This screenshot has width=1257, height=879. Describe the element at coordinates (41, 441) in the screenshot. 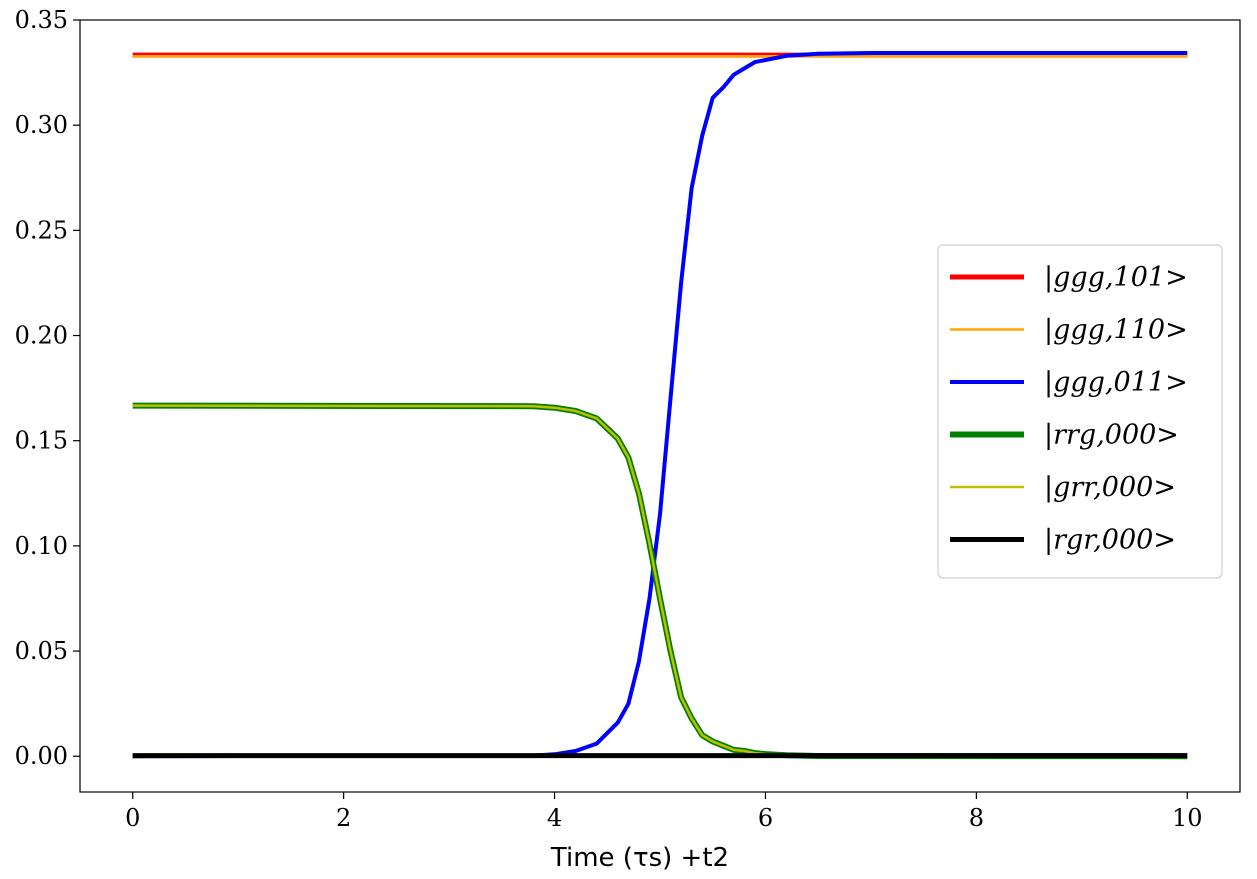

I see `y-tick-label: 0.15` at that location.